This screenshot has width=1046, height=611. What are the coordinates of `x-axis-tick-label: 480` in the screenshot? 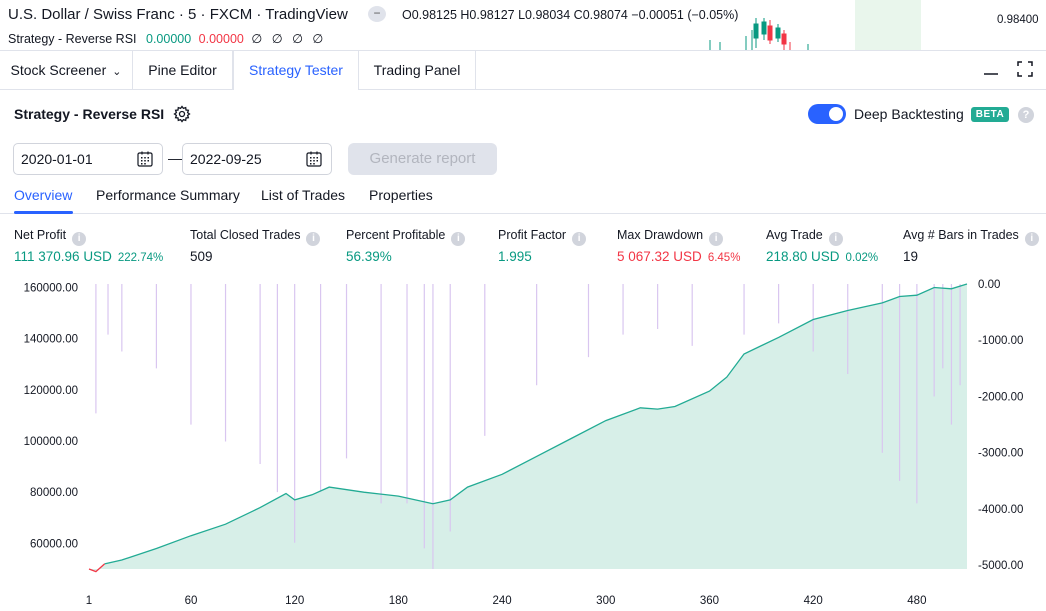 It's located at (916, 601).